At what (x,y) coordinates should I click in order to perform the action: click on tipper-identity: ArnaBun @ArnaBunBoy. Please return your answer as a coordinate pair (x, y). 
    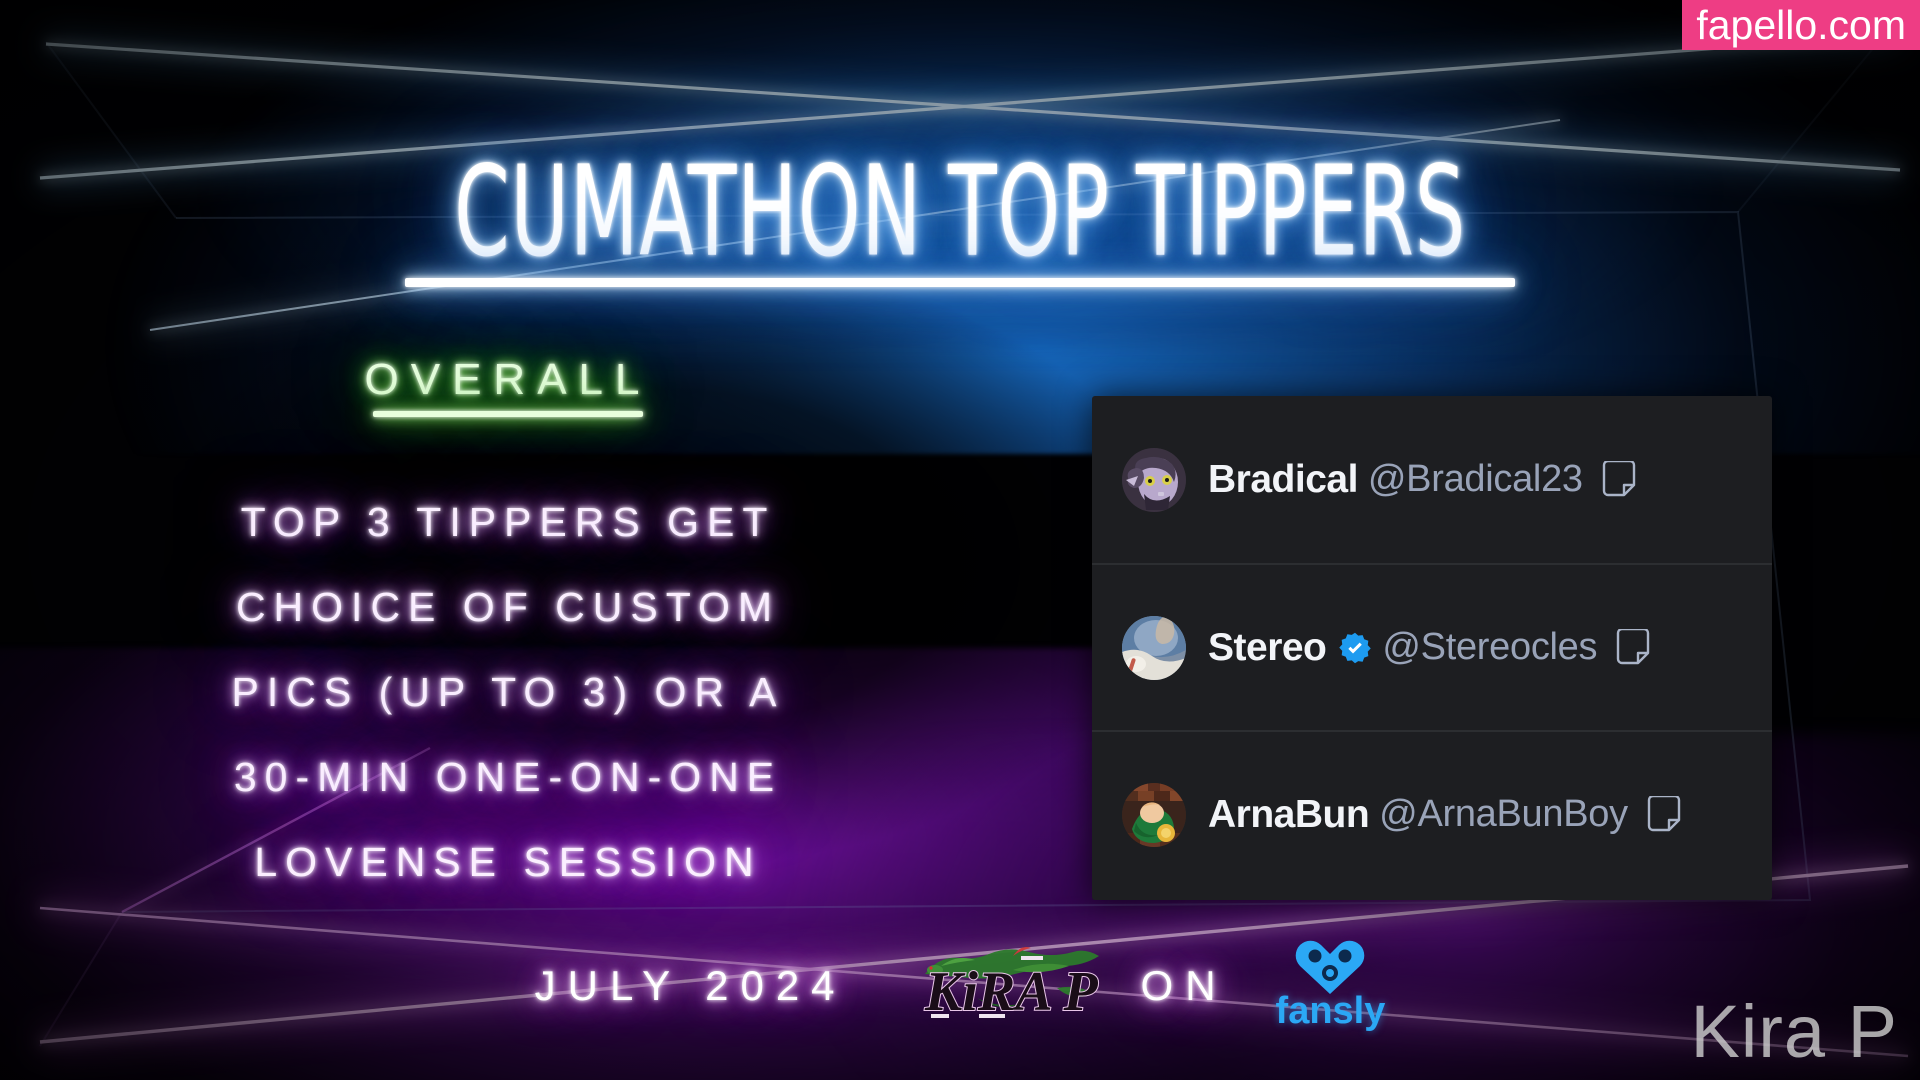
    Looking at the image, I should click on (1445, 815).